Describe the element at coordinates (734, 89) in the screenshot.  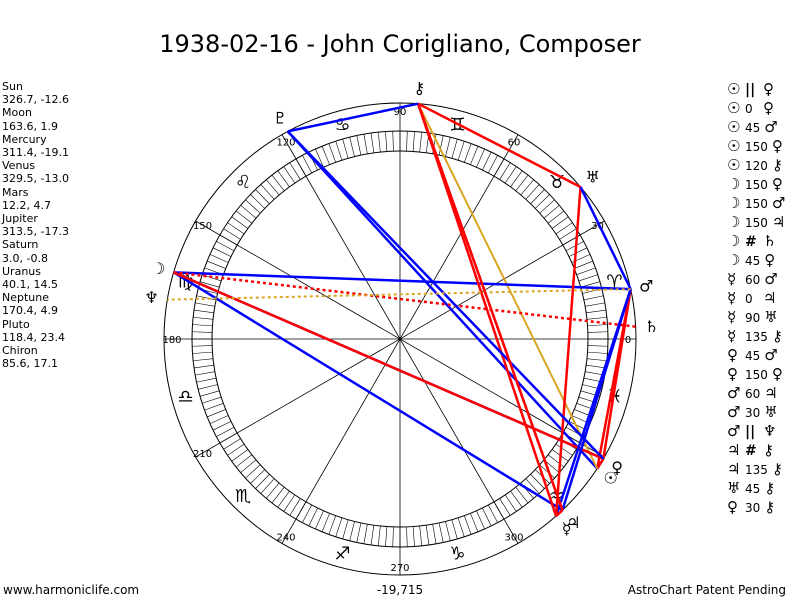
I see `aspect-planet1-glyph: ☉` at that location.